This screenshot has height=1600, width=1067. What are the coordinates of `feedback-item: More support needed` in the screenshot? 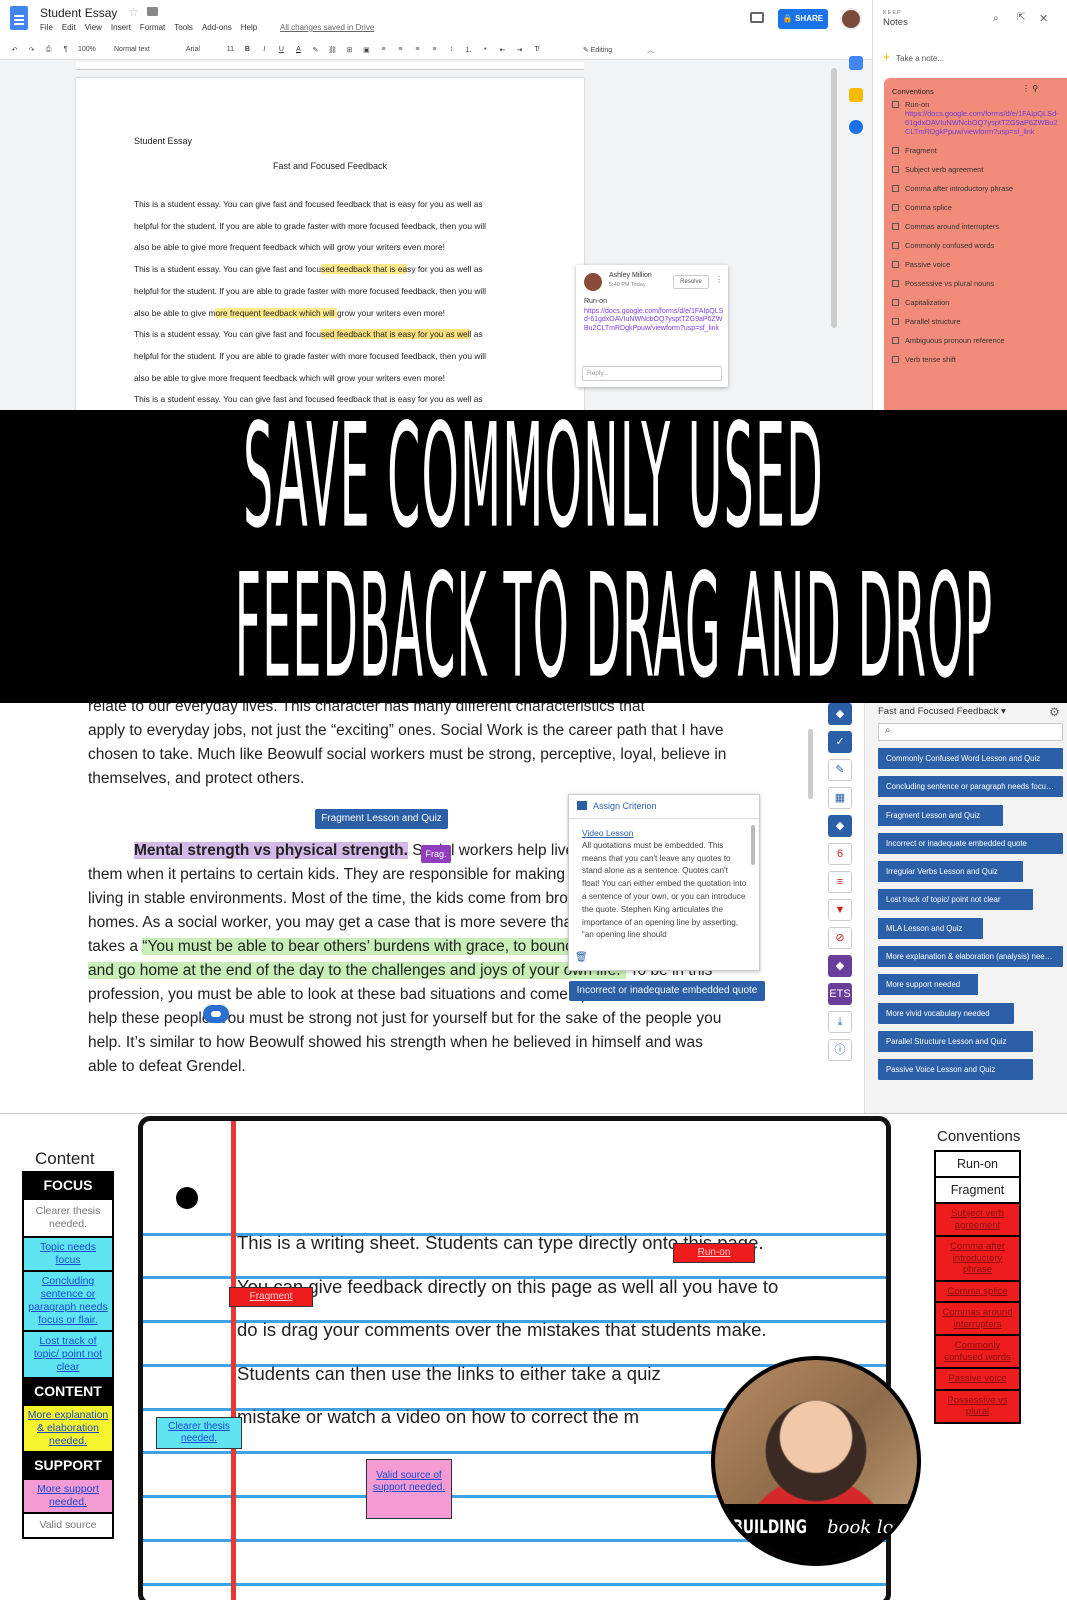 It's located at (928, 985).